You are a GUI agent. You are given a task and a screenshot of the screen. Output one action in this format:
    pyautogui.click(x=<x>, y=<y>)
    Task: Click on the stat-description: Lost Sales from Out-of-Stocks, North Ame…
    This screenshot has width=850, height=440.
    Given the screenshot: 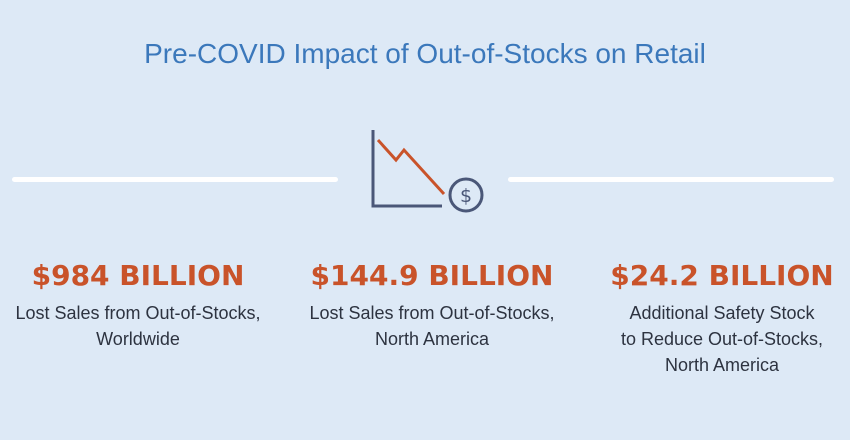 What is the action you would take?
    pyautogui.click(x=432, y=326)
    